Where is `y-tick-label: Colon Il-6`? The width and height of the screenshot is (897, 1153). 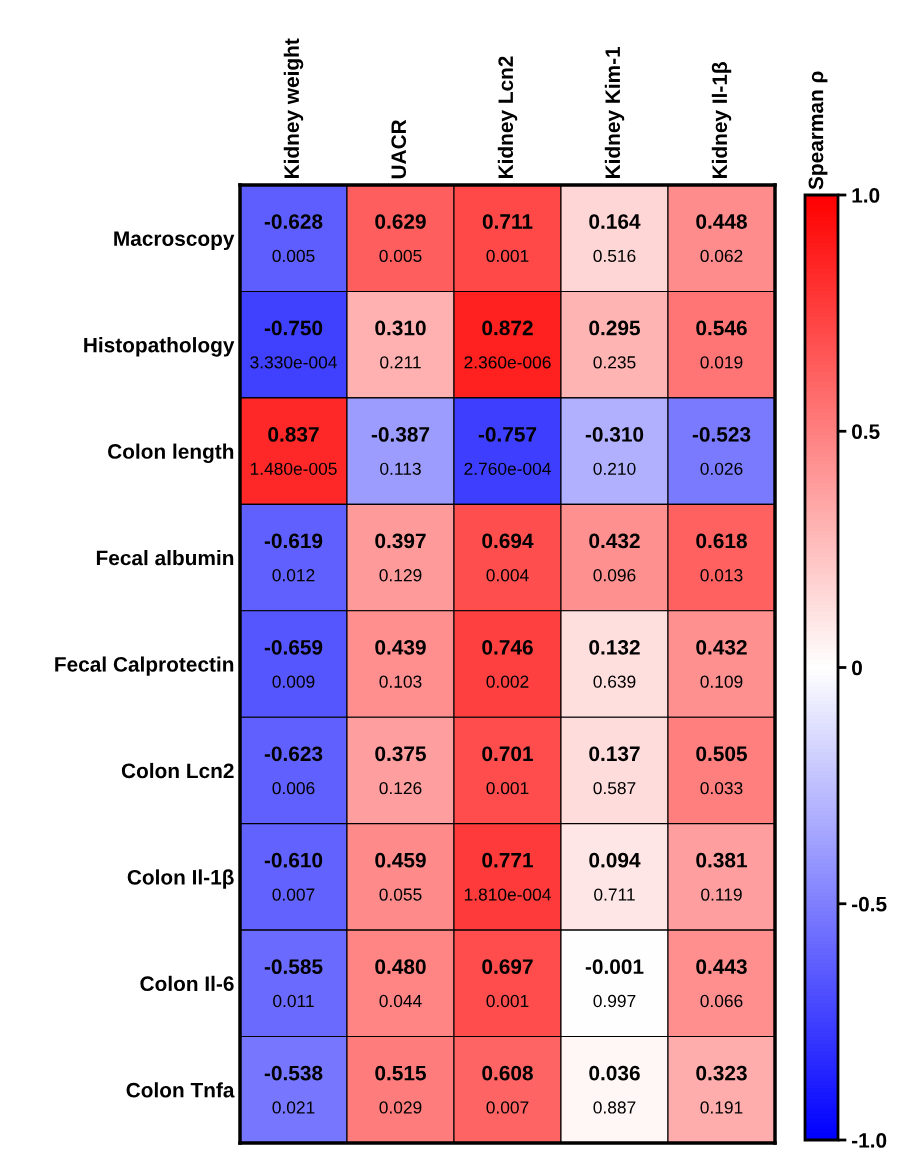 y-tick-label: Colon Il-6 is located at coordinates (187, 983).